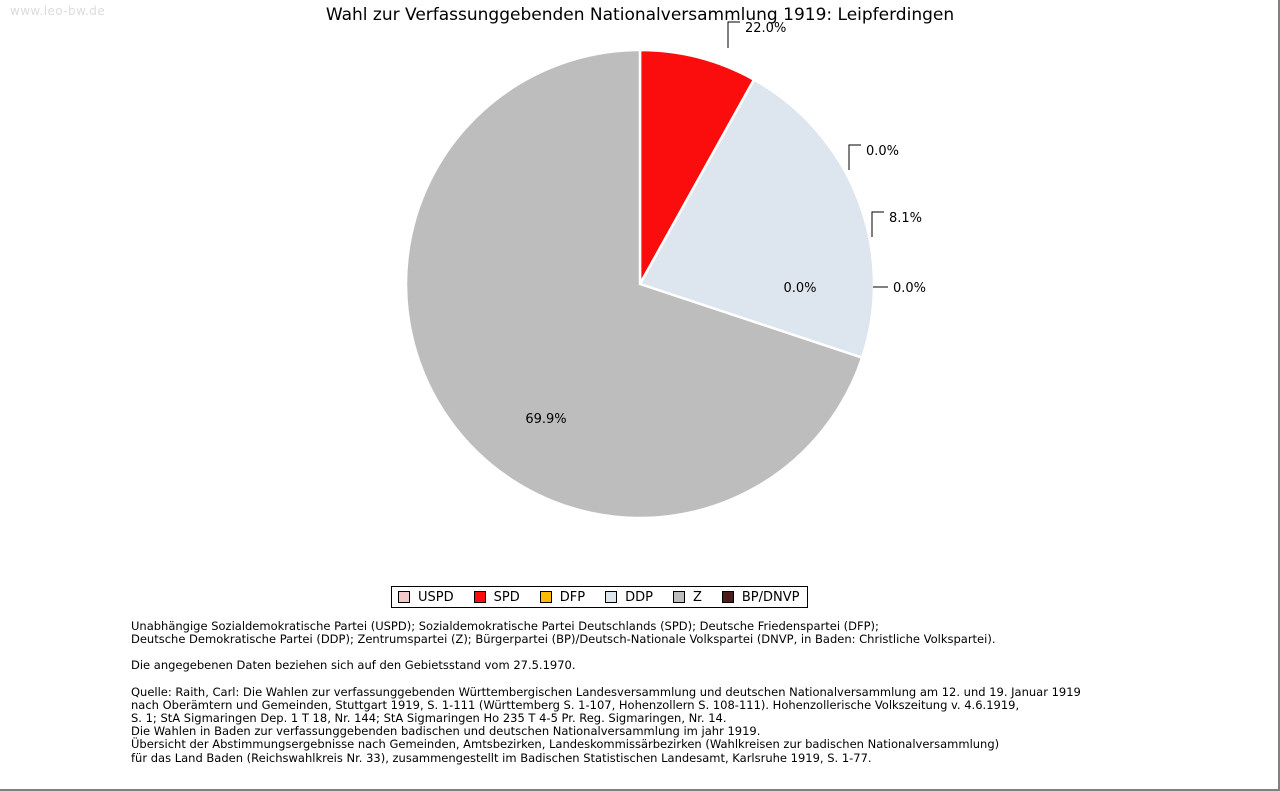  I want to click on chart-legend: USPD SPD DFP DDP Z BP/DNVP, so click(600, 597).